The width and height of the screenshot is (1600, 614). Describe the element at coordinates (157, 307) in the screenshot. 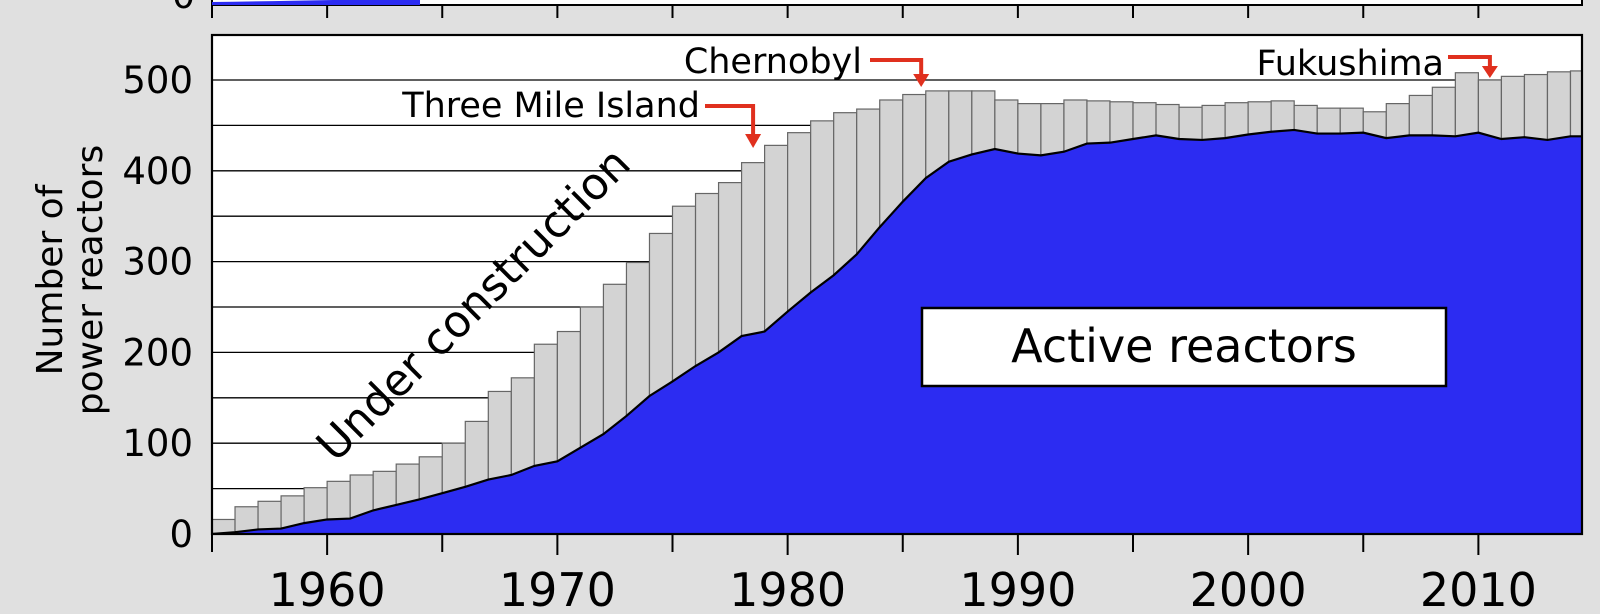

I see `y-axis: 0 100 200 300 400 500` at that location.